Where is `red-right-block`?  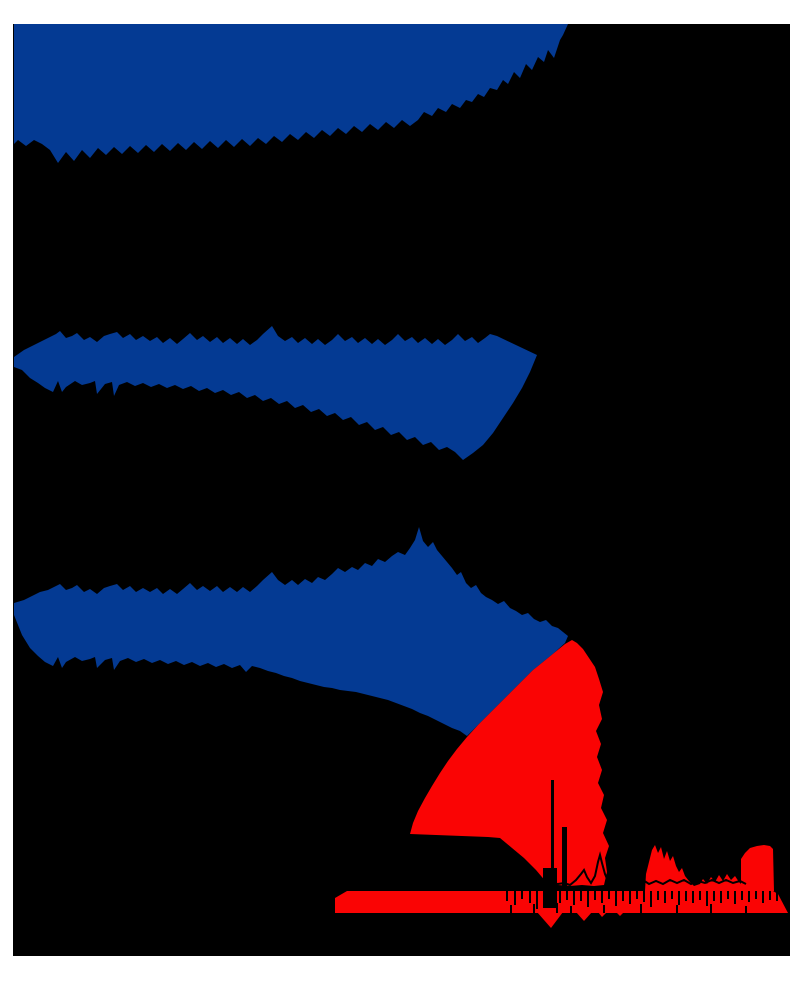
red-right-block is located at coordinates (757, 868).